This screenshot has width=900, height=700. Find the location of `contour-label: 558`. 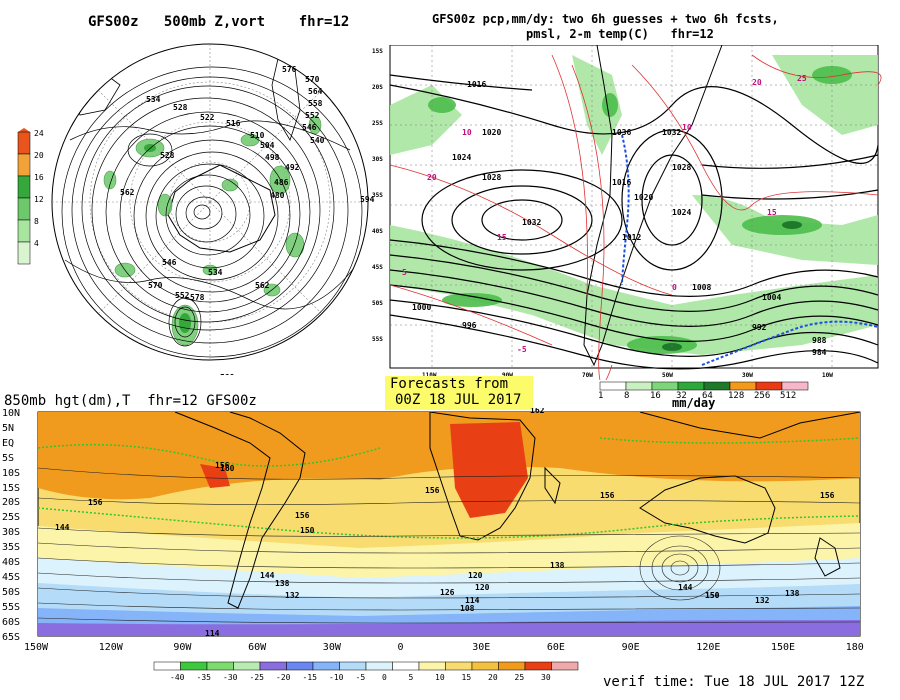

contour-label: 558 is located at coordinates (315, 103).